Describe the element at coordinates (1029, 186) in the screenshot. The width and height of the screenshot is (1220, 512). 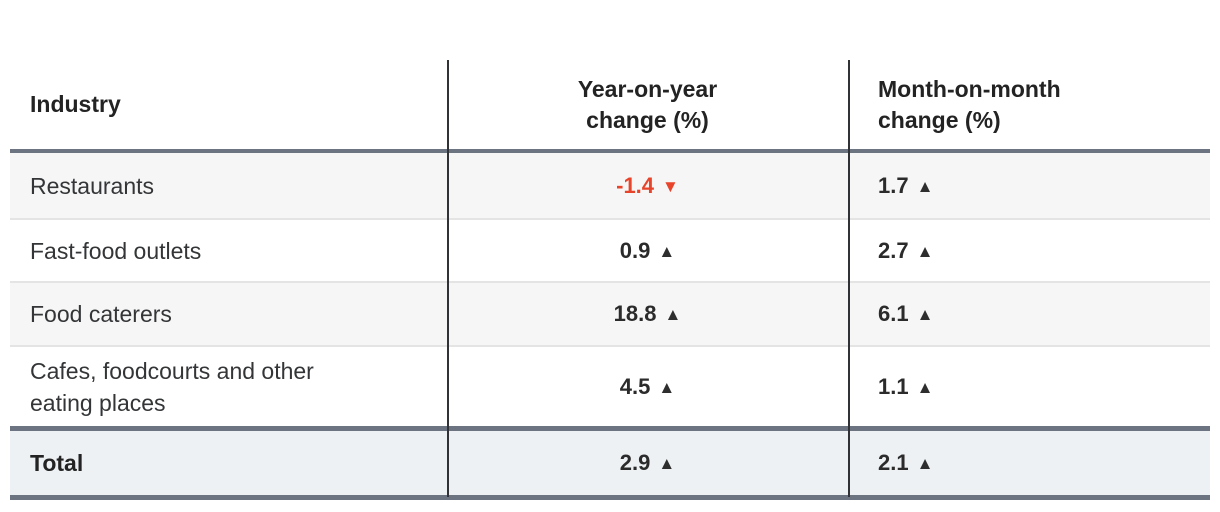
I see `mom-value-cell: 1.7 ▲` at that location.